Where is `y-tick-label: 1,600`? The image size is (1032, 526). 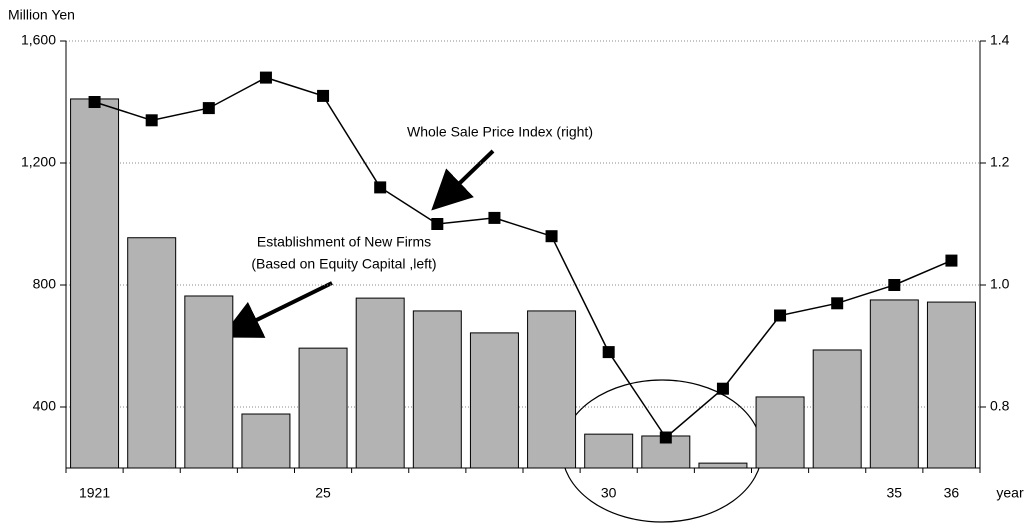 y-tick-label: 1,600 is located at coordinates (38, 40).